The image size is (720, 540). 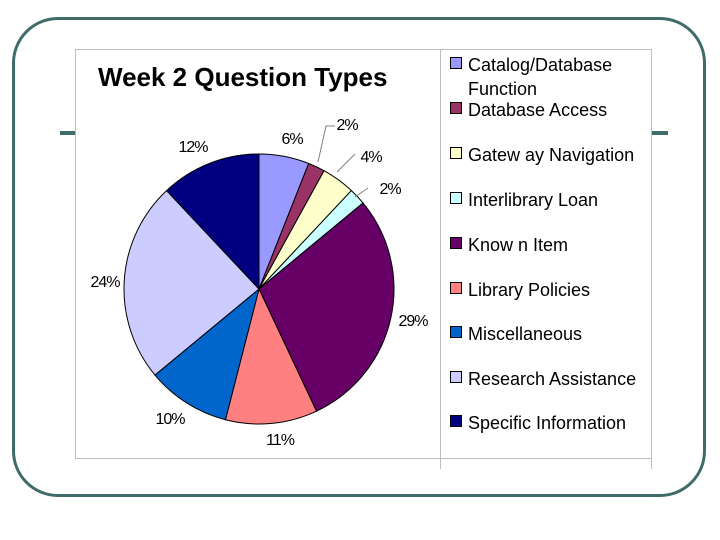 I want to click on accent-line-left, so click(x=69, y=133).